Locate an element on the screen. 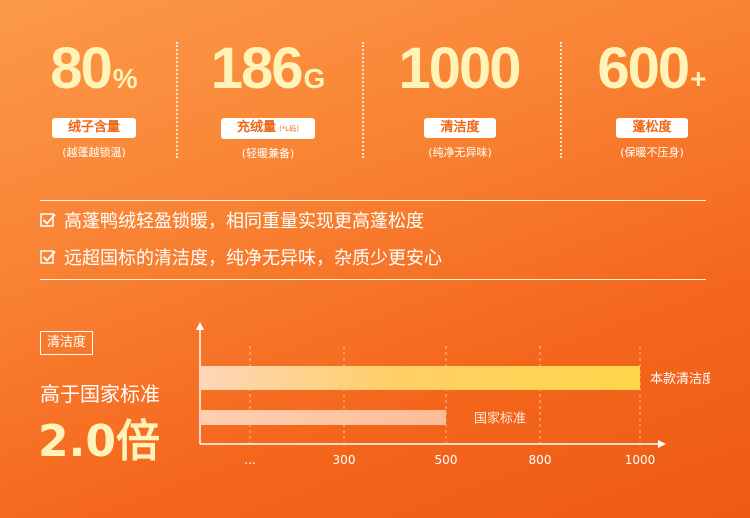 Image resolution: width=750 pixels, height=518 pixels. claim-item: 远超国标的清洁度，纯净无异味，杂质少更安心 is located at coordinates (241, 257).